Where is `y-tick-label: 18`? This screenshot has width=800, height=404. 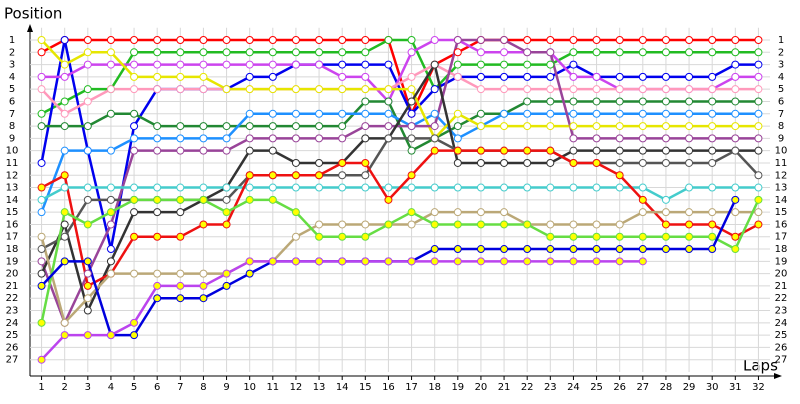
y-tick-label: 18 is located at coordinates (12, 249).